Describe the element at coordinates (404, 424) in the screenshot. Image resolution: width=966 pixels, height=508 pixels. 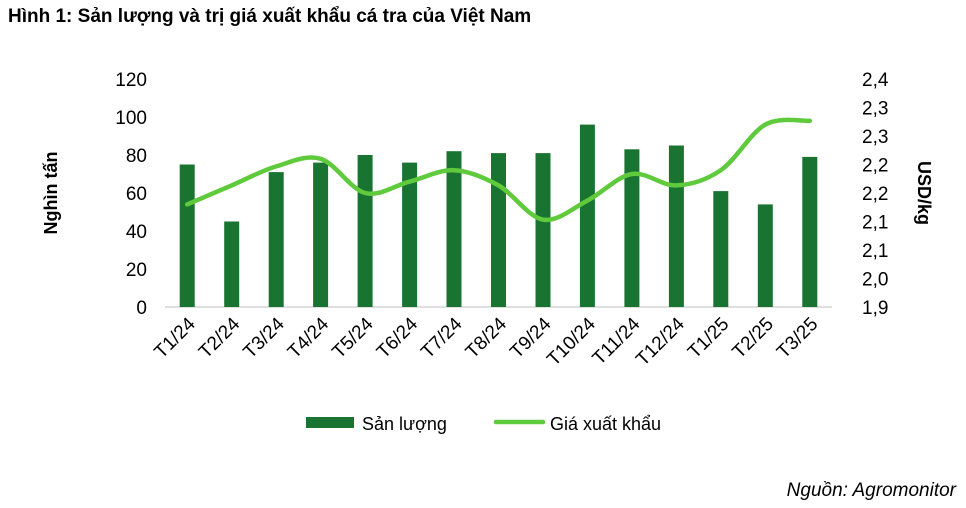
I see `legend-label-bar: Sản lượng` at that location.